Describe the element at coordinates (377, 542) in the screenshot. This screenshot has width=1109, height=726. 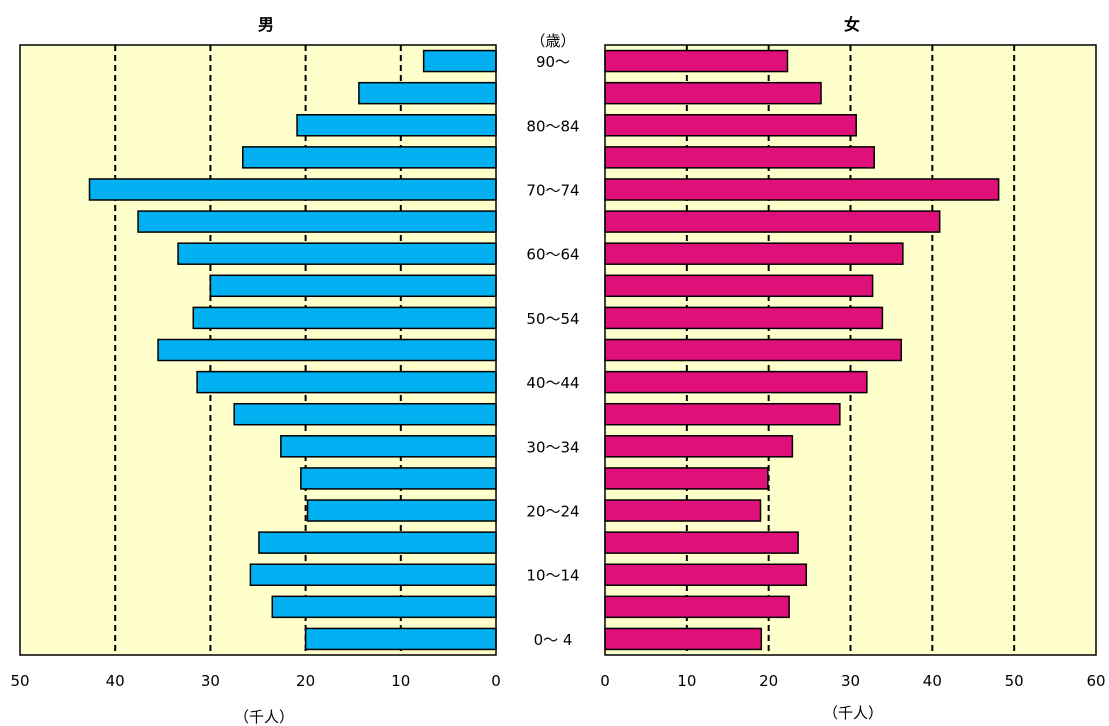
I see `left-bar-15～19` at that location.